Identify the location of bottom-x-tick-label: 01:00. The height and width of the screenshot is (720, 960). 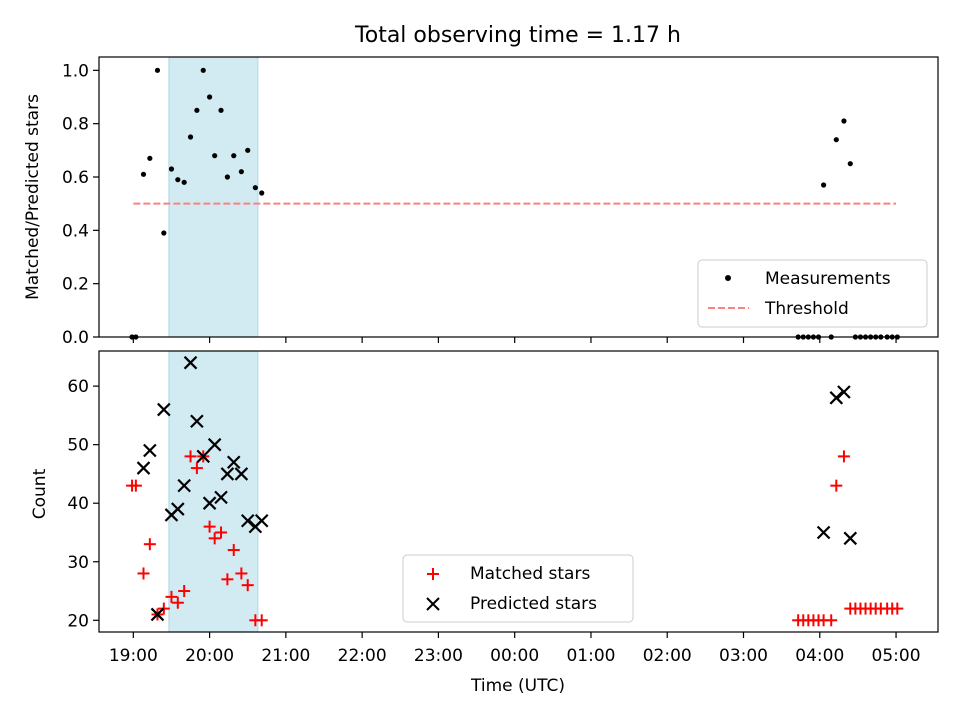
(590, 656).